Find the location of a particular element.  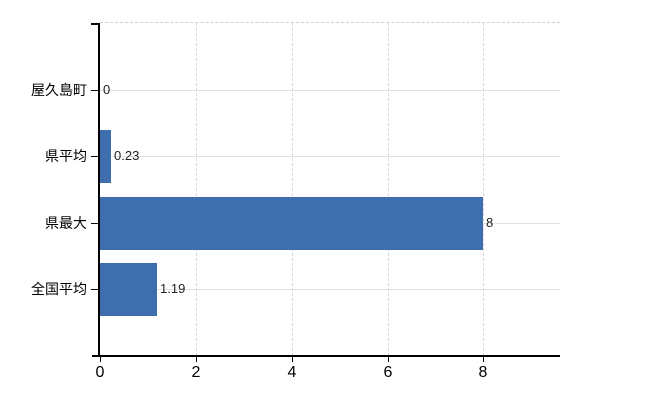

y-axis-line is located at coordinates (99, 190).